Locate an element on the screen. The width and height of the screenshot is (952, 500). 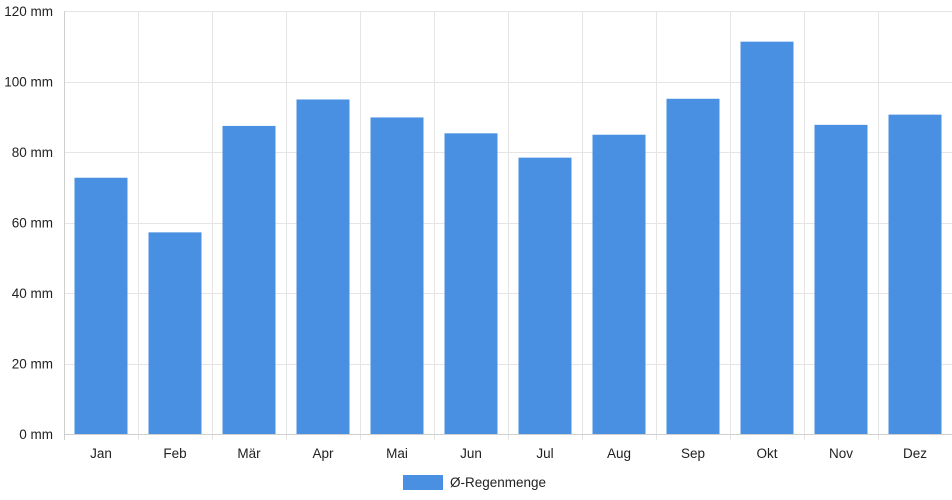
x-tick-label: Feb is located at coordinates (174, 453).